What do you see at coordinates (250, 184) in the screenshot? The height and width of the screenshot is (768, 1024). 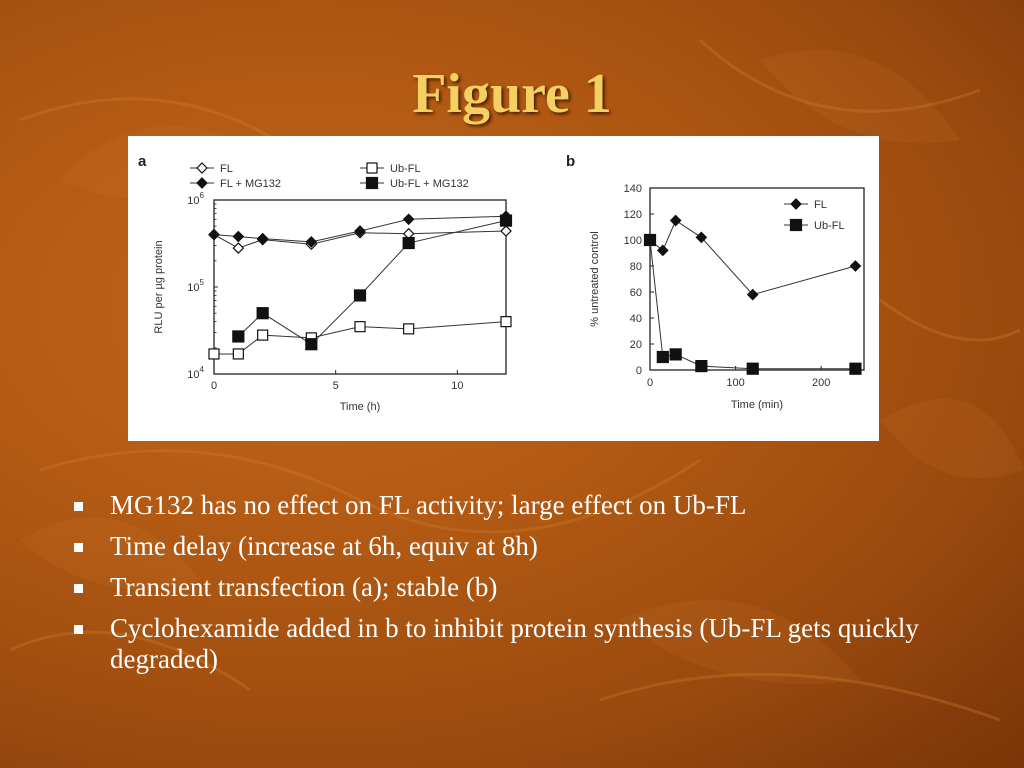 I see `legend-label-a: FL + MG132` at bounding box center [250, 184].